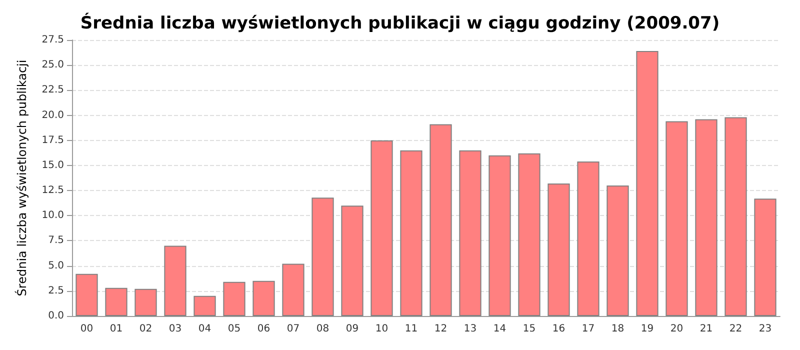 The image size is (800, 350). I want to click on y-tick-label: 7.5, so click(56, 240).